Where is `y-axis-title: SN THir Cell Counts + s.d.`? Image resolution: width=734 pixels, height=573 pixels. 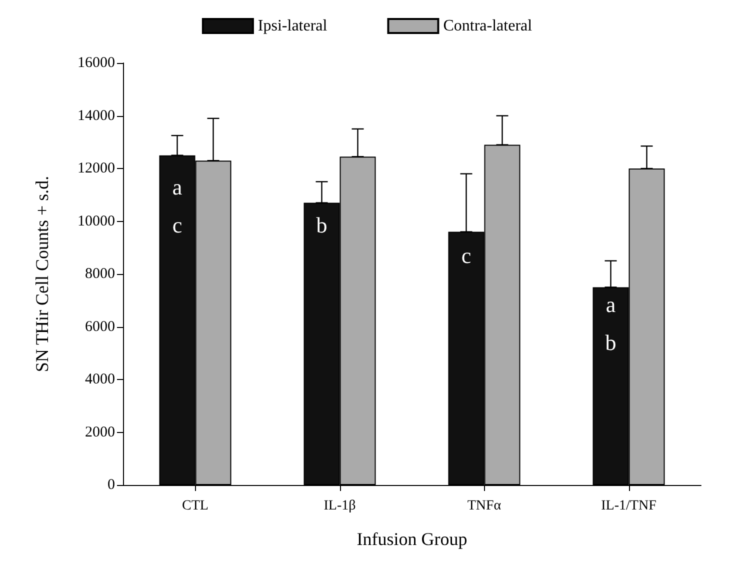 y-axis-title: SN THir Cell Counts + s.d. is located at coordinates (42, 274).